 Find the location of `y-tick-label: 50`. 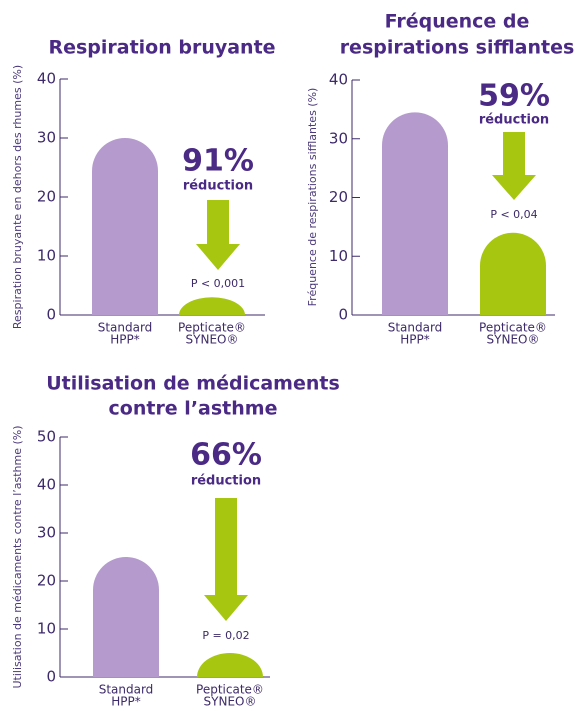

y-tick-label: 50 is located at coordinates (46, 437).